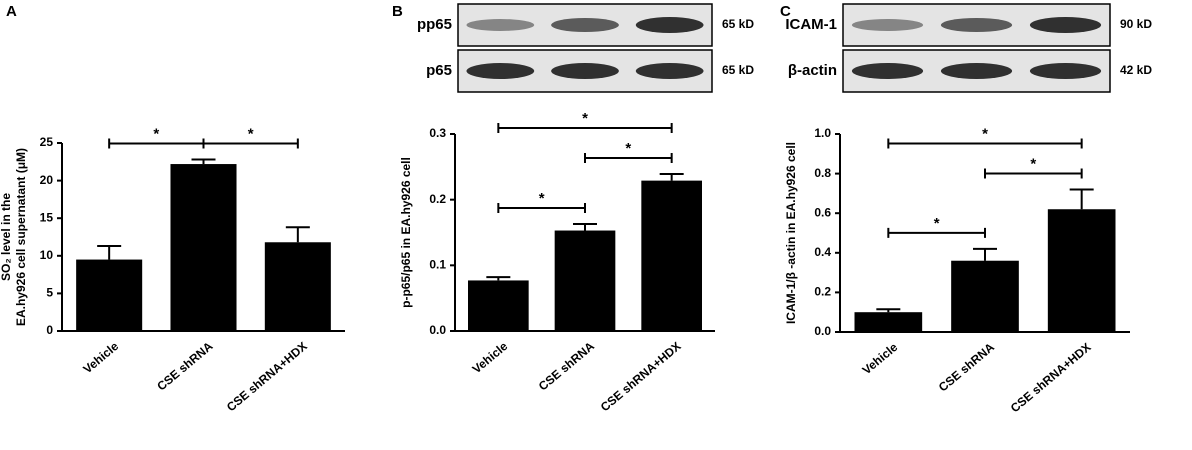  Describe the element at coordinates (822, 252) in the screenshot. I see `y-tick-label: 0.4` at that location.